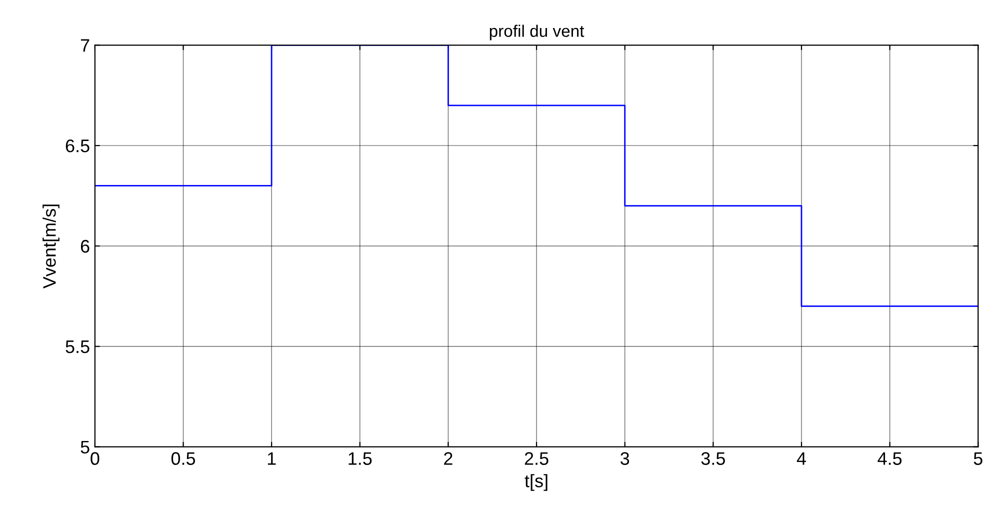 The width and height of the screenshot is (989, 513). Describe the element at coordinates (801, 458) in the screenshot. I see `x-tick-label: 4` at that location.